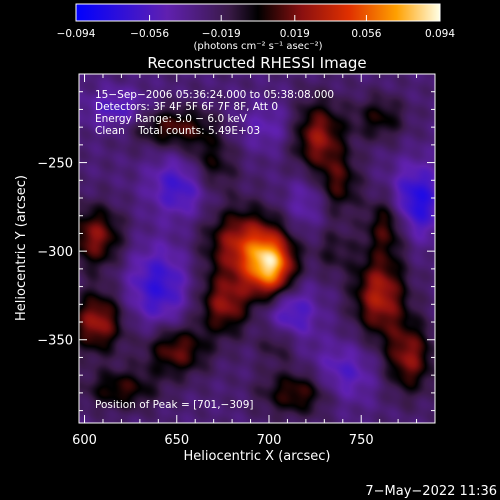  I want to click on annotation-time-range: 15−Sep−2006 05:36:24.000 to 05:38:08.000, so click(214, 95).